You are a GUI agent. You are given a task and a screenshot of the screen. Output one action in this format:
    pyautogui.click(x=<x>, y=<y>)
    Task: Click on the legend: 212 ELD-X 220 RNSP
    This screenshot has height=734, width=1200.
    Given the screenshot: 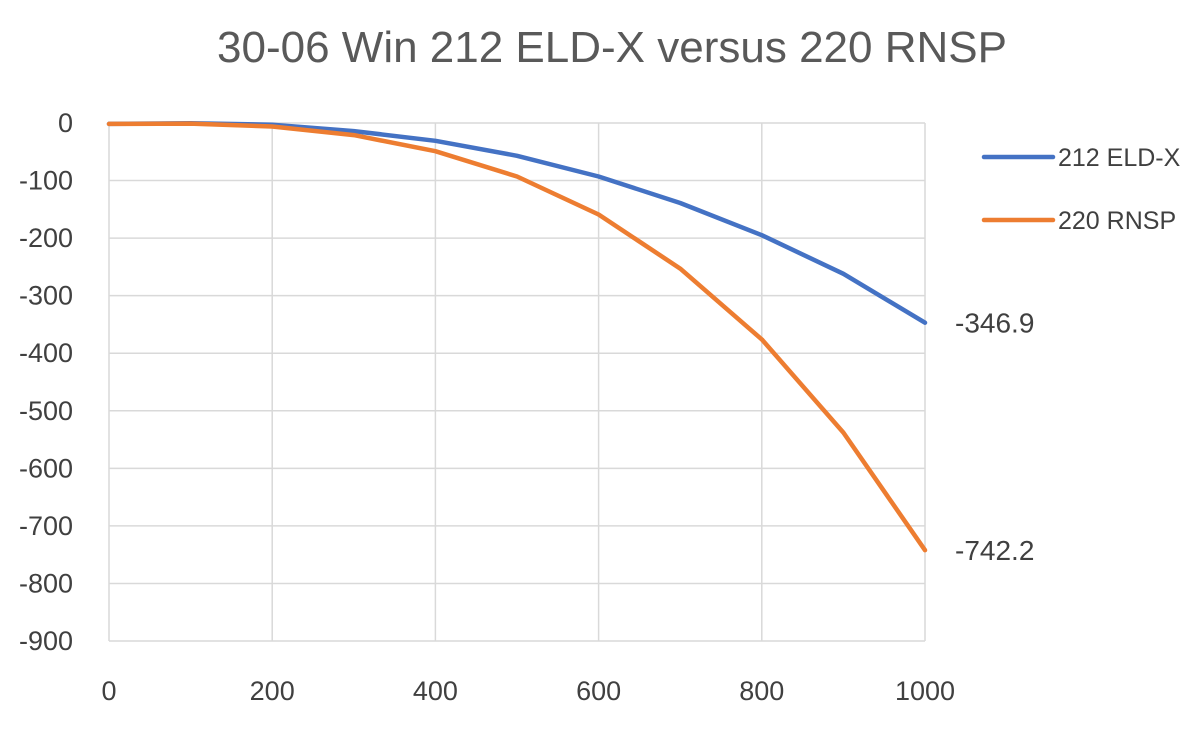 What is the action you would take?
    pyautogui.click(x=1081, y=189)
    